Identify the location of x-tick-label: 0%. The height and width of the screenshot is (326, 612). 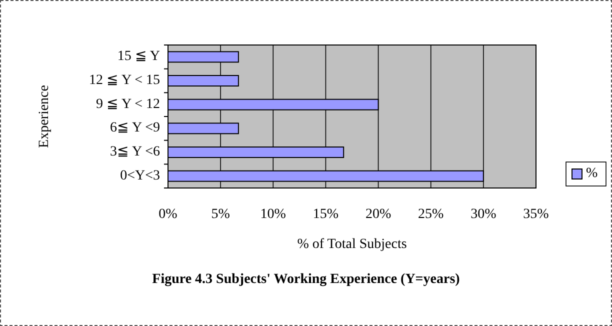
(168, 214).